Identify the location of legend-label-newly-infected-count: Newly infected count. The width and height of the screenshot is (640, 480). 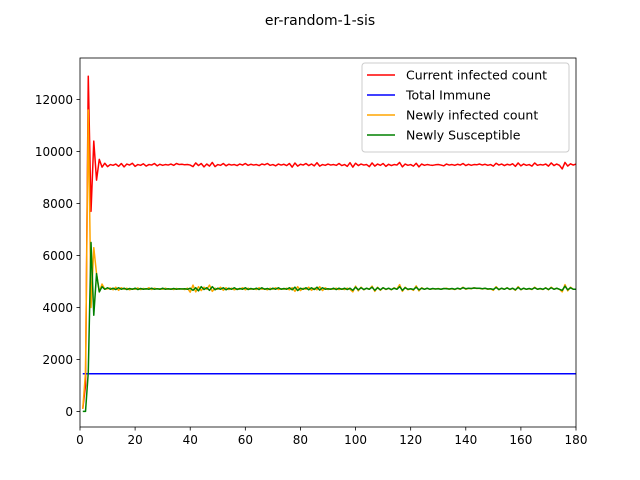
(472, 115).